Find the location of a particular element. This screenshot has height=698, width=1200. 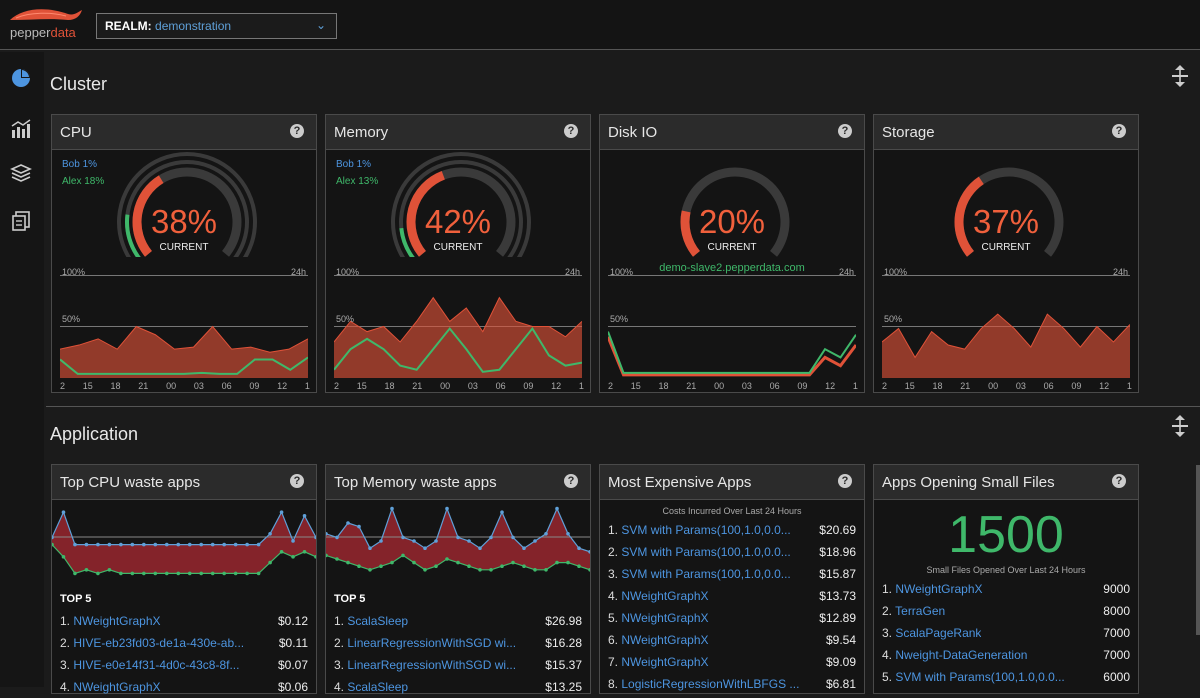

app-entry: 4. NWeightGraphX is located at coordinates (658, 596).